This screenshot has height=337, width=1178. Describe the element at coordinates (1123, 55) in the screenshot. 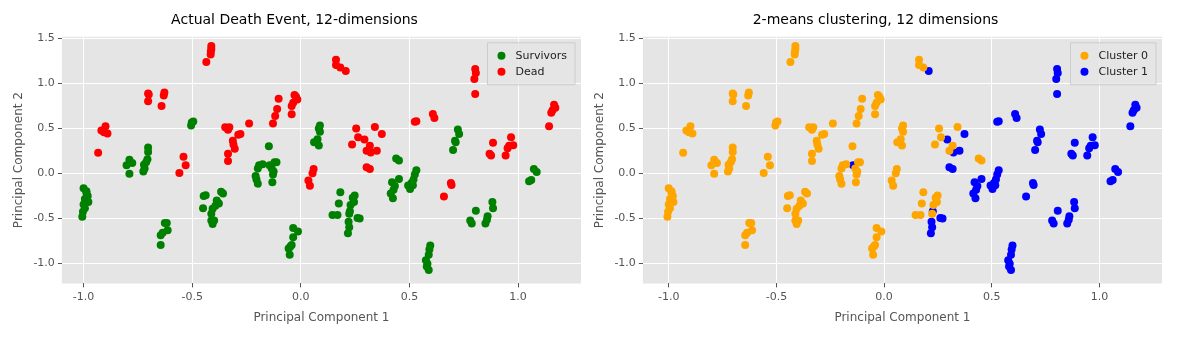

I see `legend-label: Cluster 0` at that location.